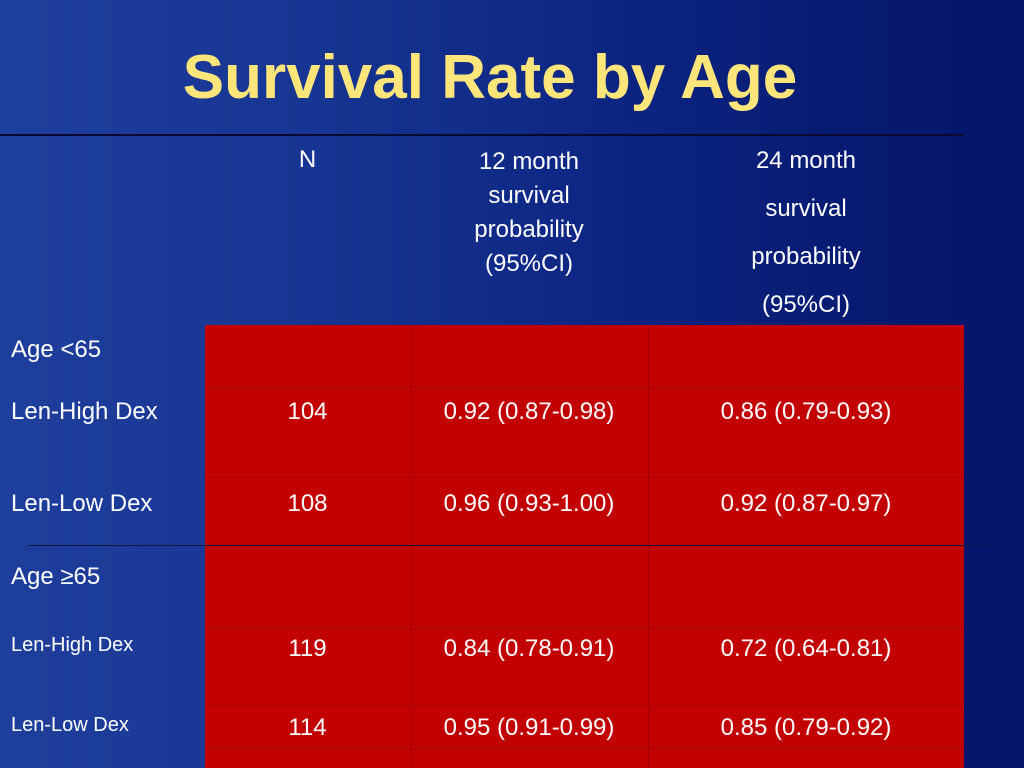  I want to click on cell-24-month: 0.85 (0.79-0.92), so click(806, 727).